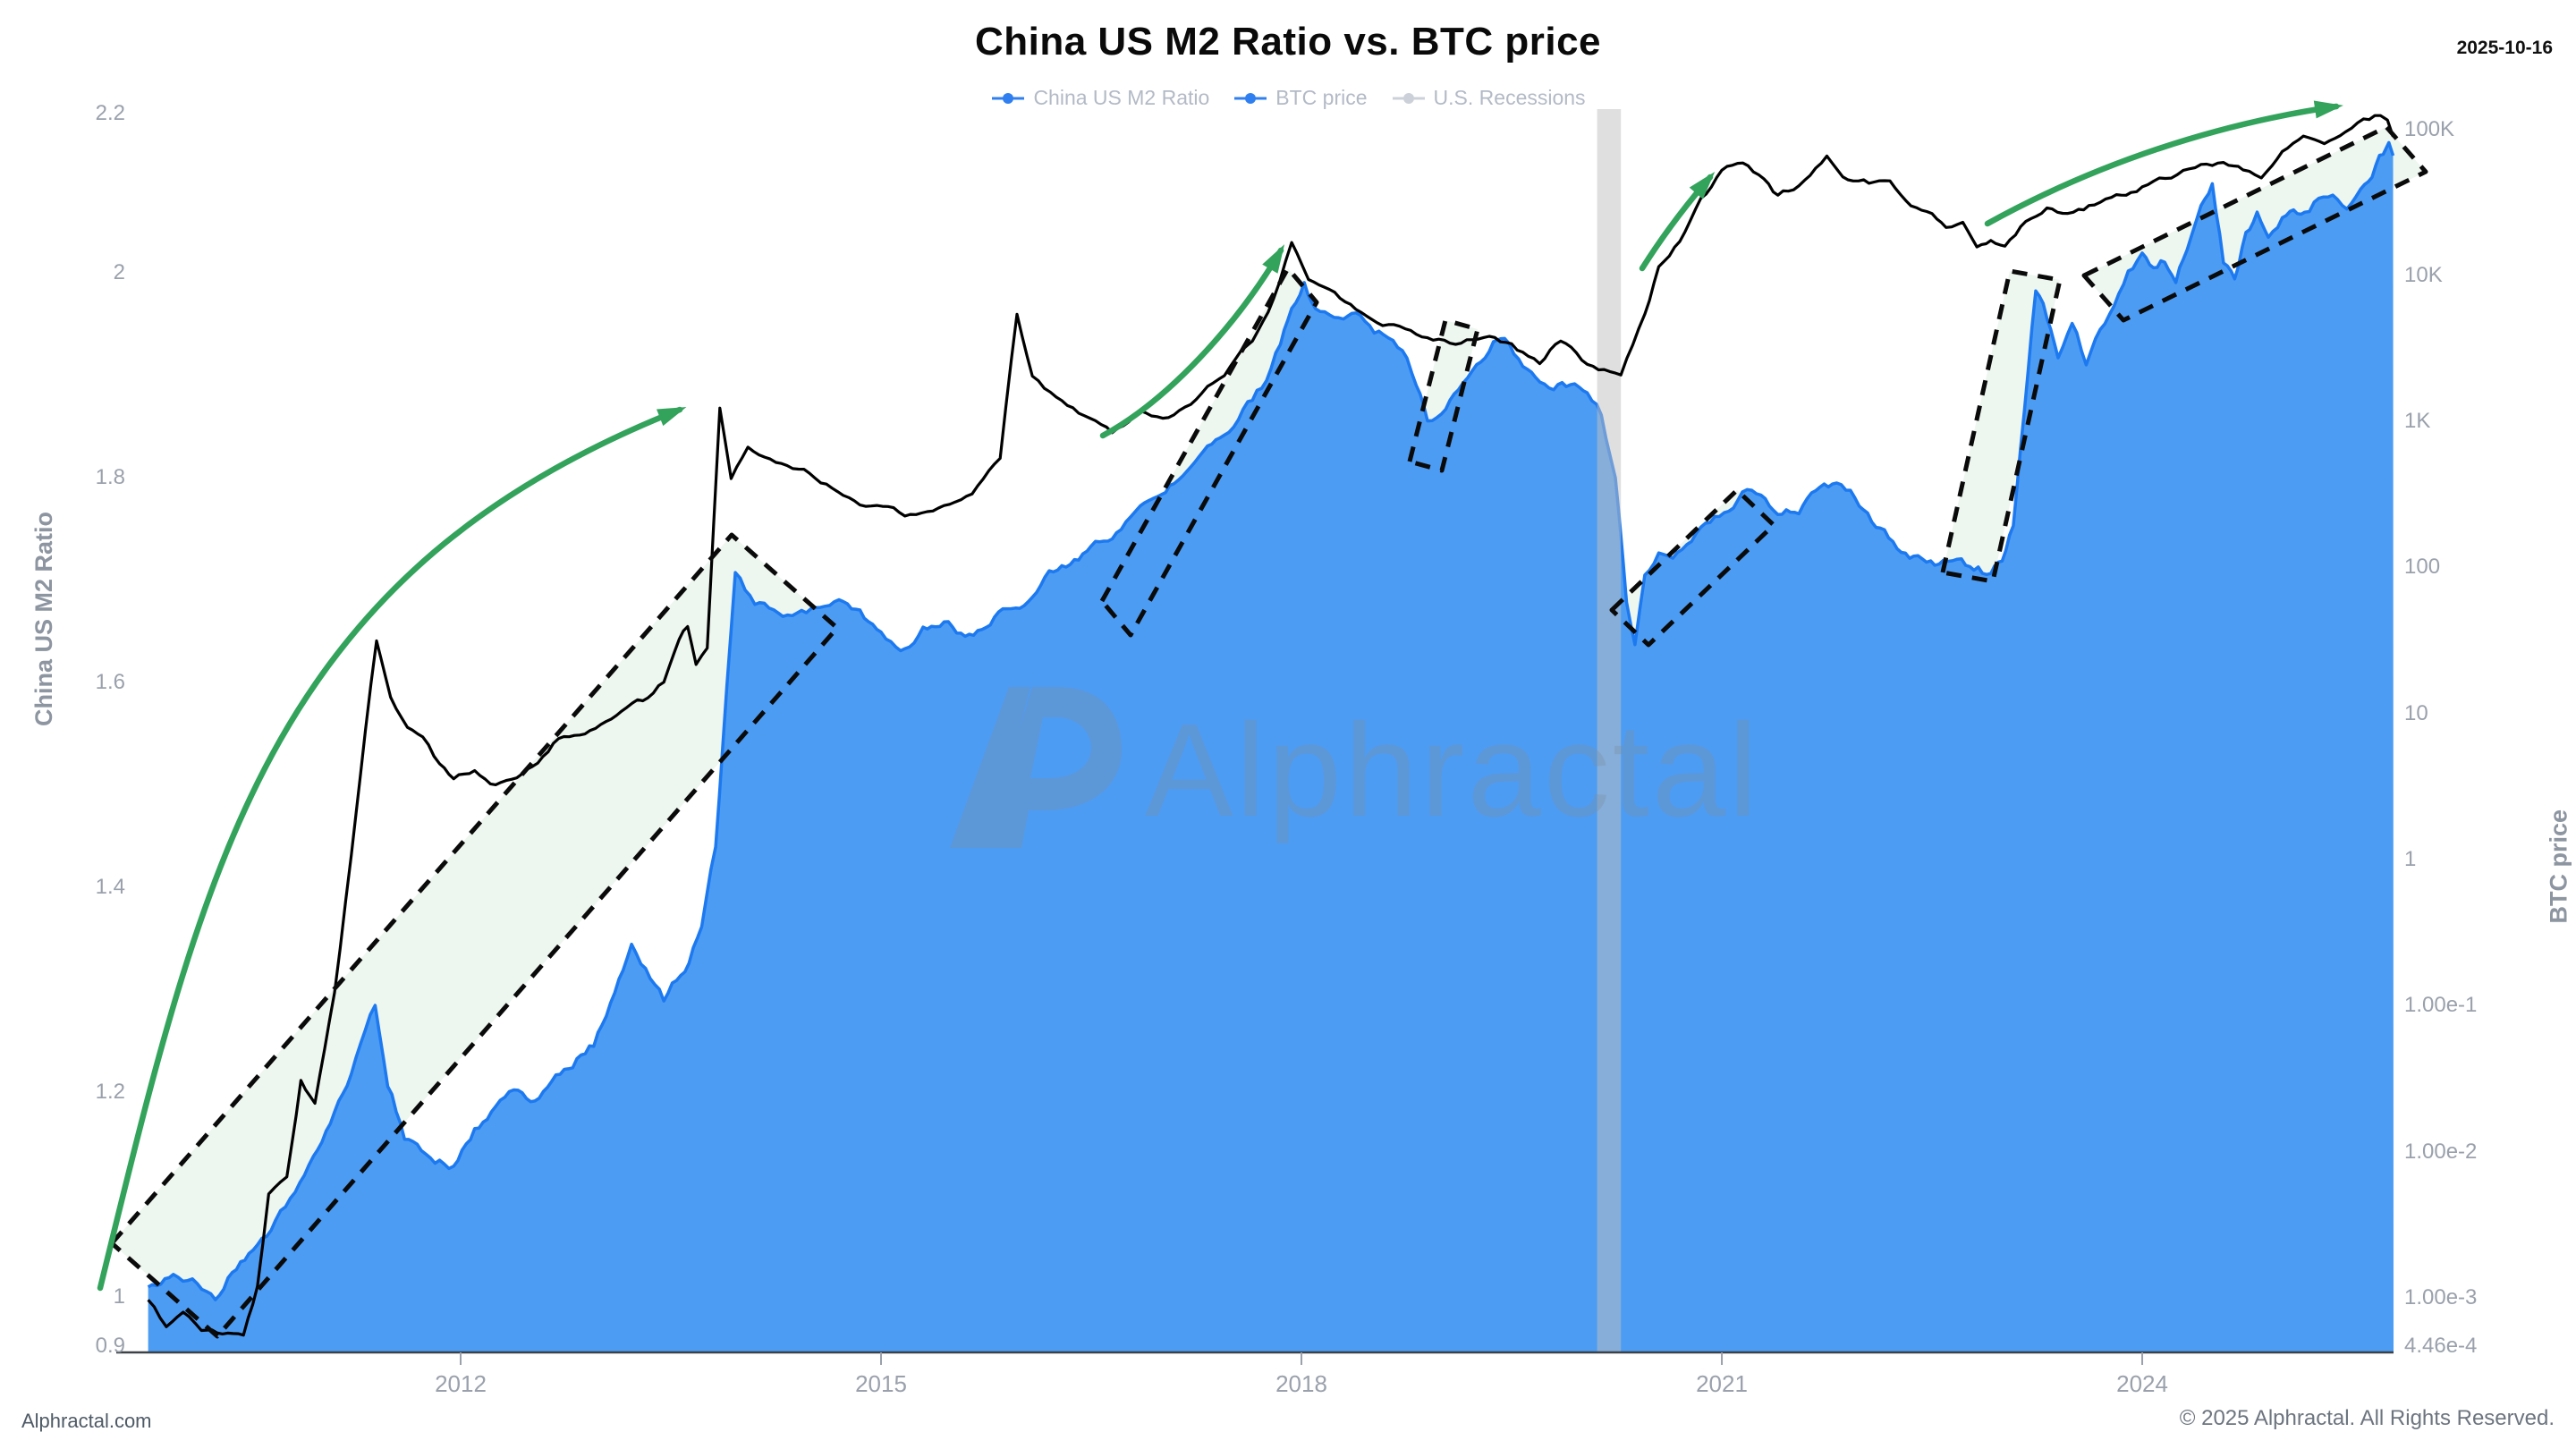 The height and width of the screenshot is (1449, 2576). Describe the element at coordinates (2441, 1346) in the screenshot. I see `right-tick-label: 4.46e-4` at that location.